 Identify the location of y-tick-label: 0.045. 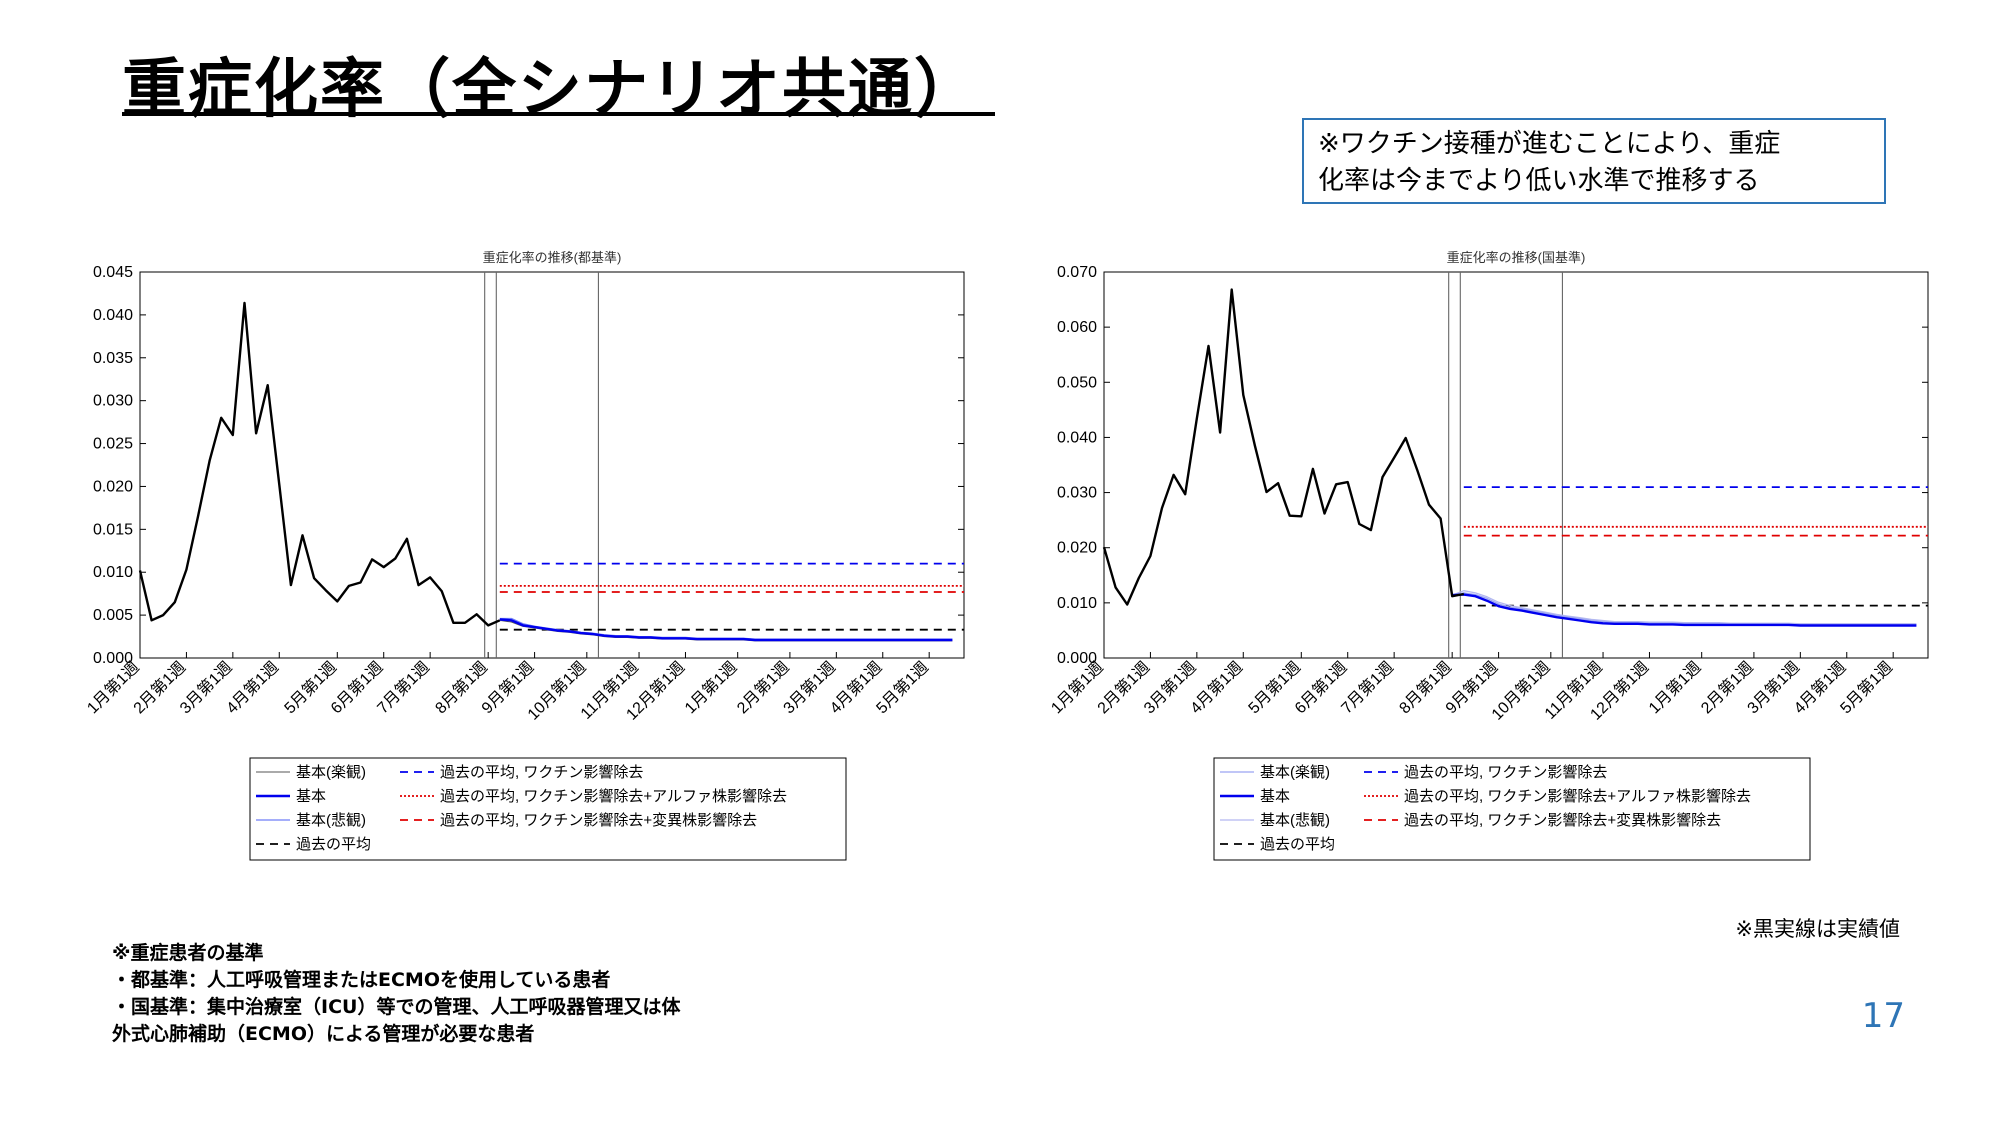
(113, 272).